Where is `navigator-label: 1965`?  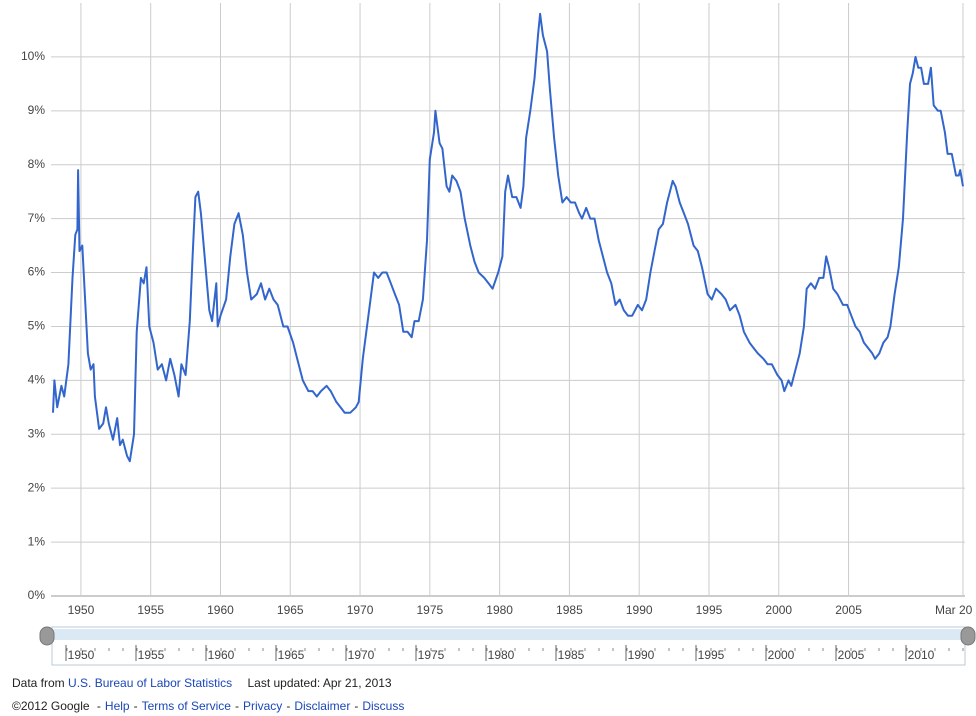 navigator-label: 1965 is located at coordinates (291, 655).